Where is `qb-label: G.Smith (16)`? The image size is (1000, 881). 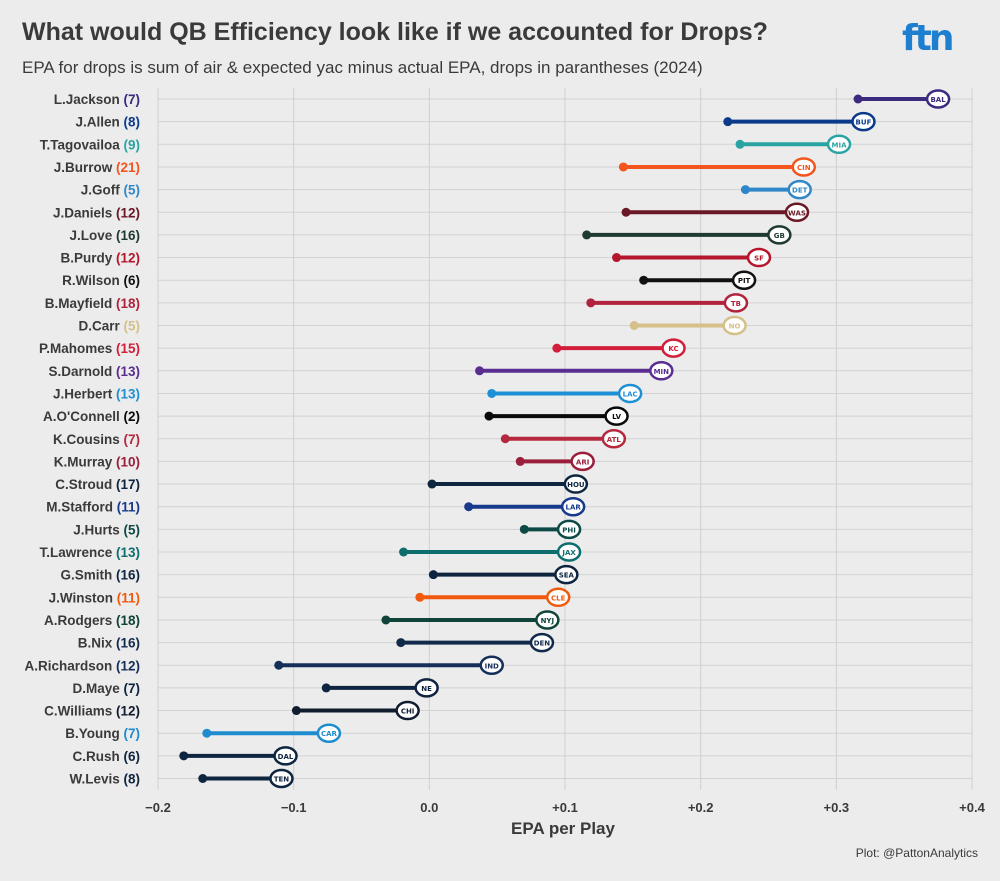 qb-label: G.Smith (16) is located at coordinates (100, 575).